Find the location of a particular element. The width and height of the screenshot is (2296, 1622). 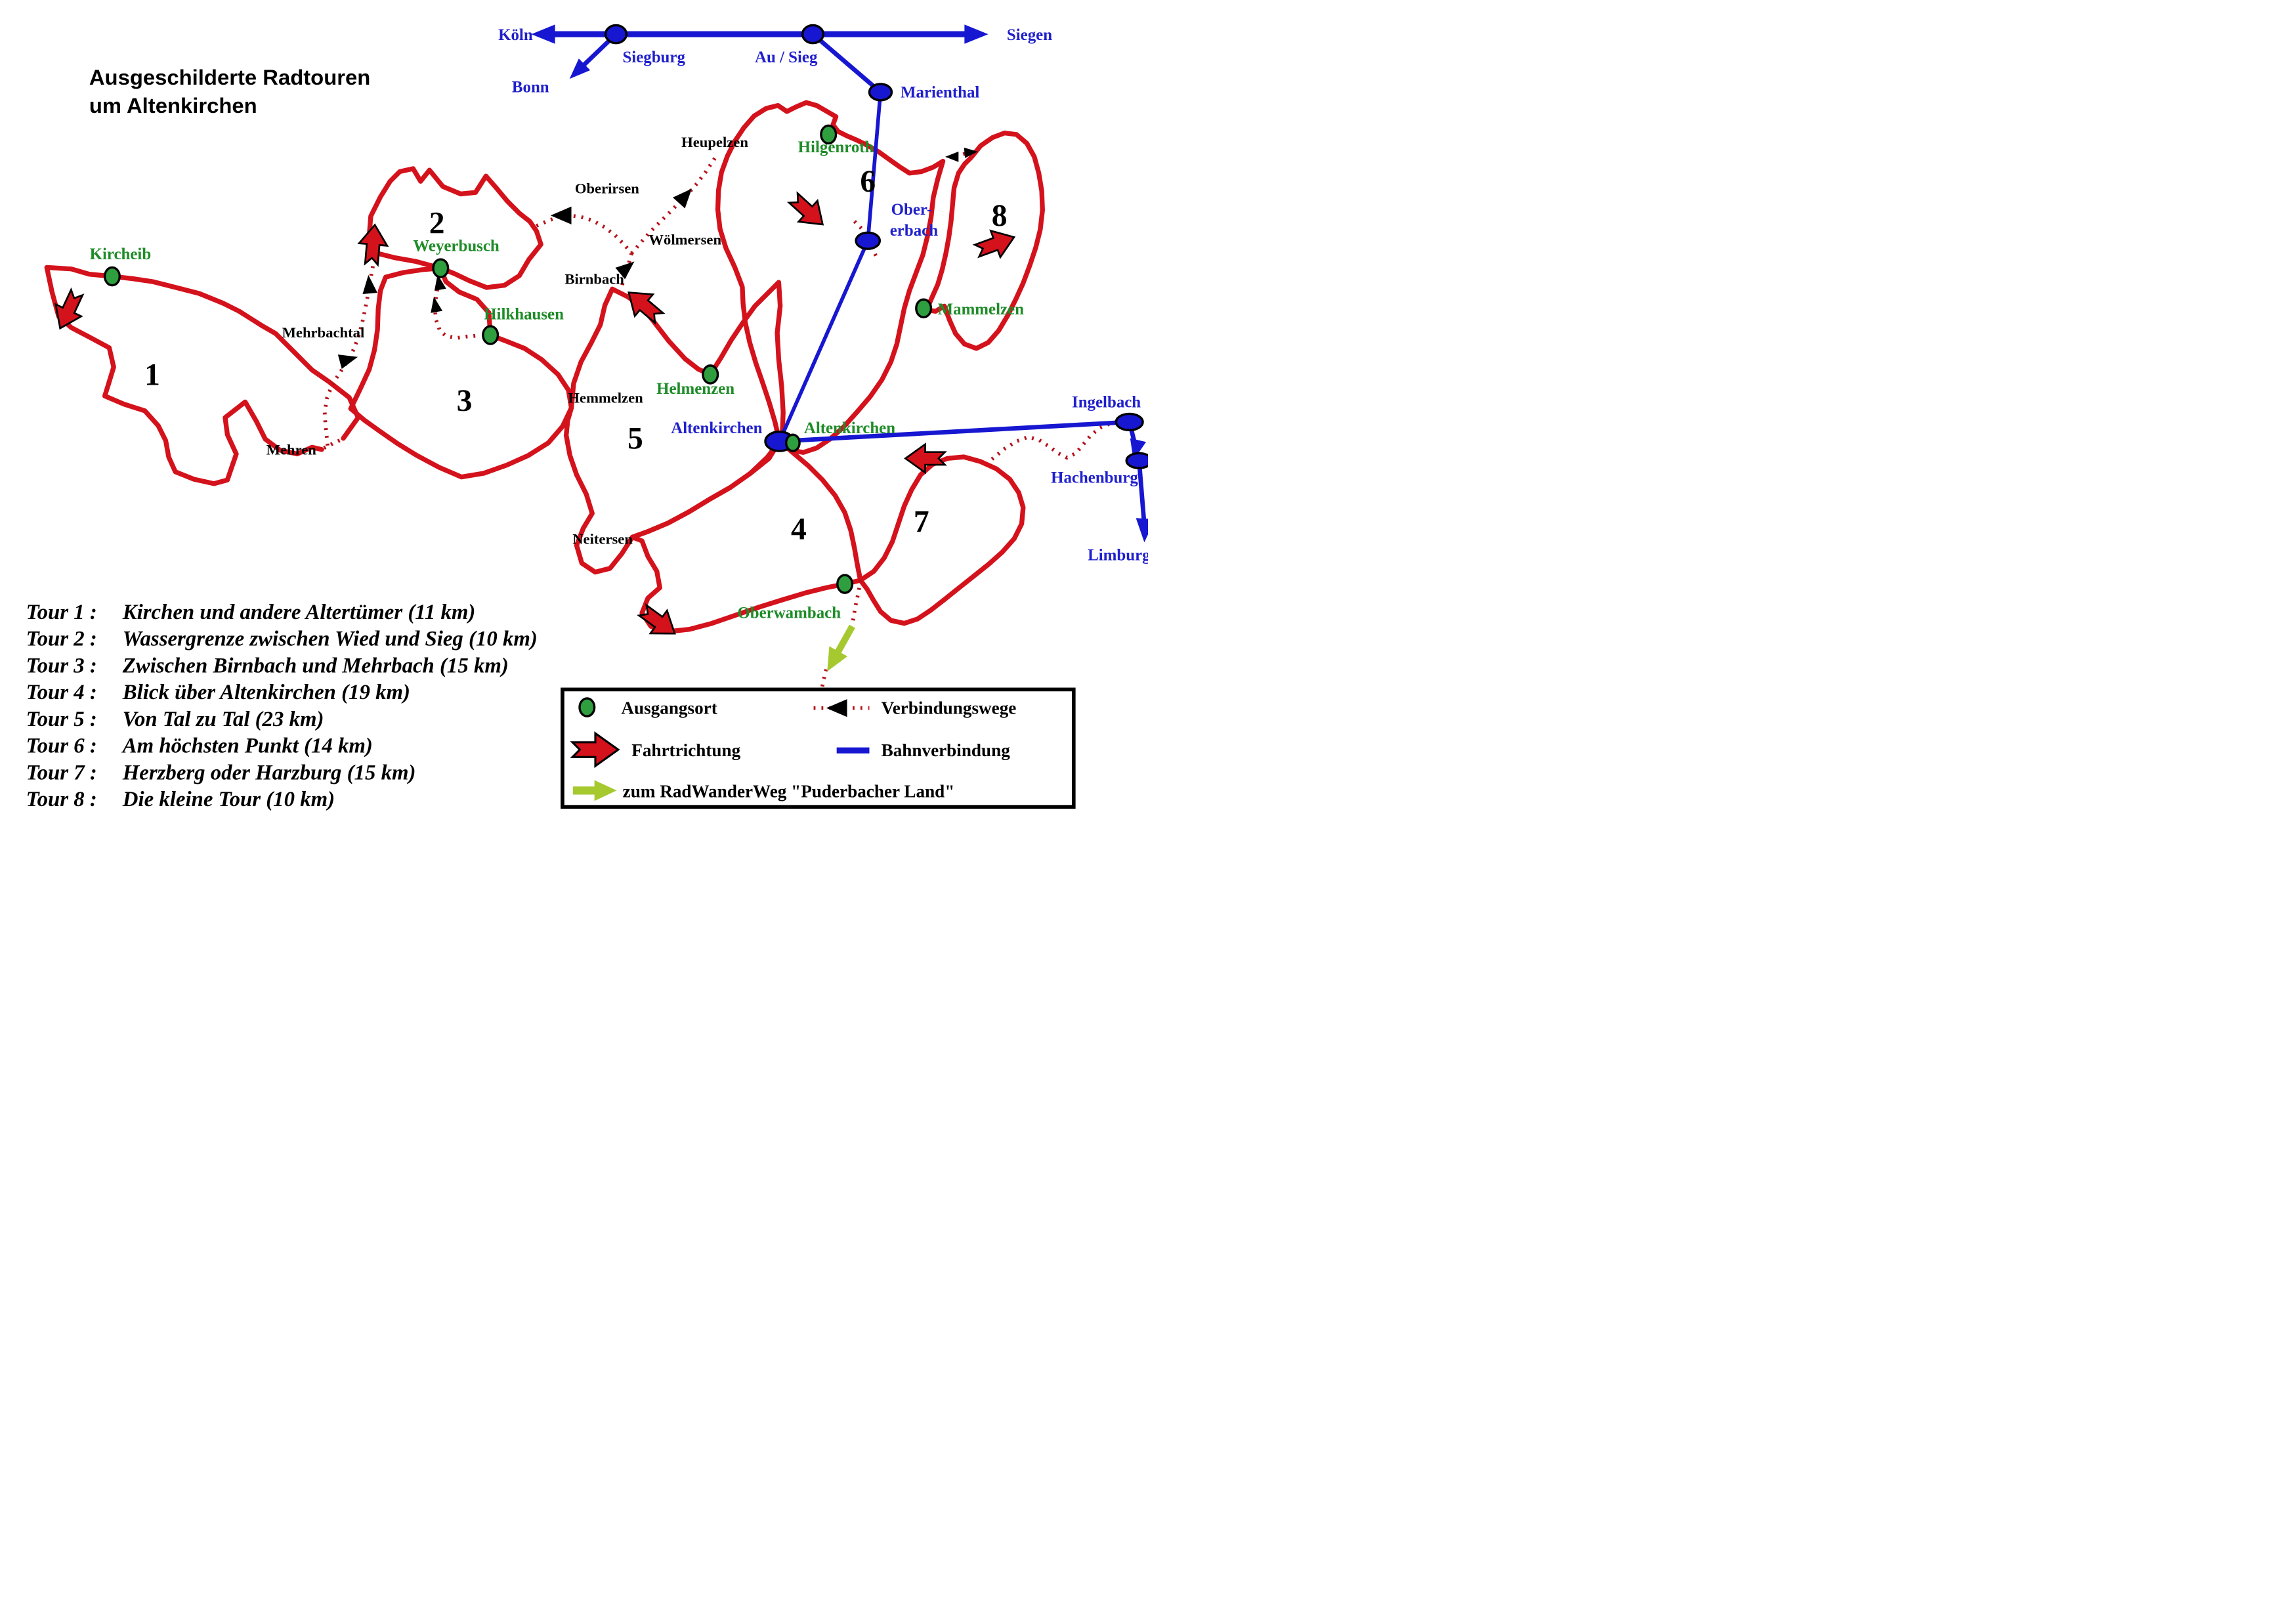

label-koeln: Köln is located at coordinates (516, 35).